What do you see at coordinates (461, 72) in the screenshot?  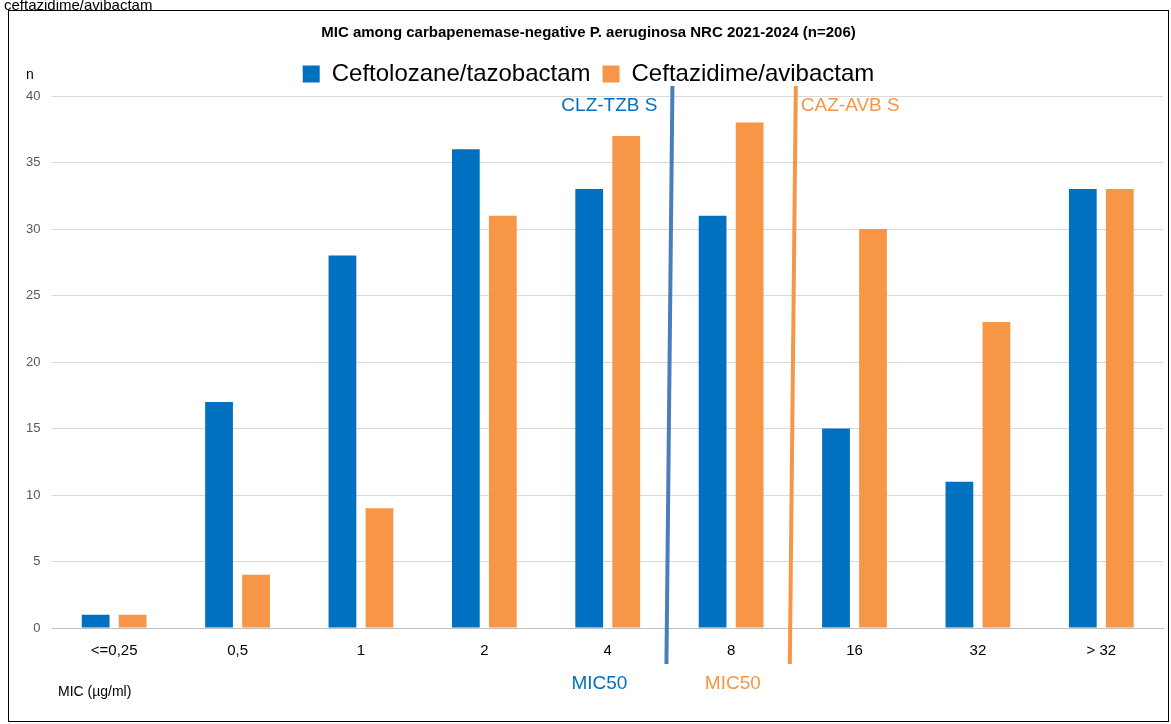 I see `legend-label: Ceftolozane/tazobactam` at bounding box center [461, 72].